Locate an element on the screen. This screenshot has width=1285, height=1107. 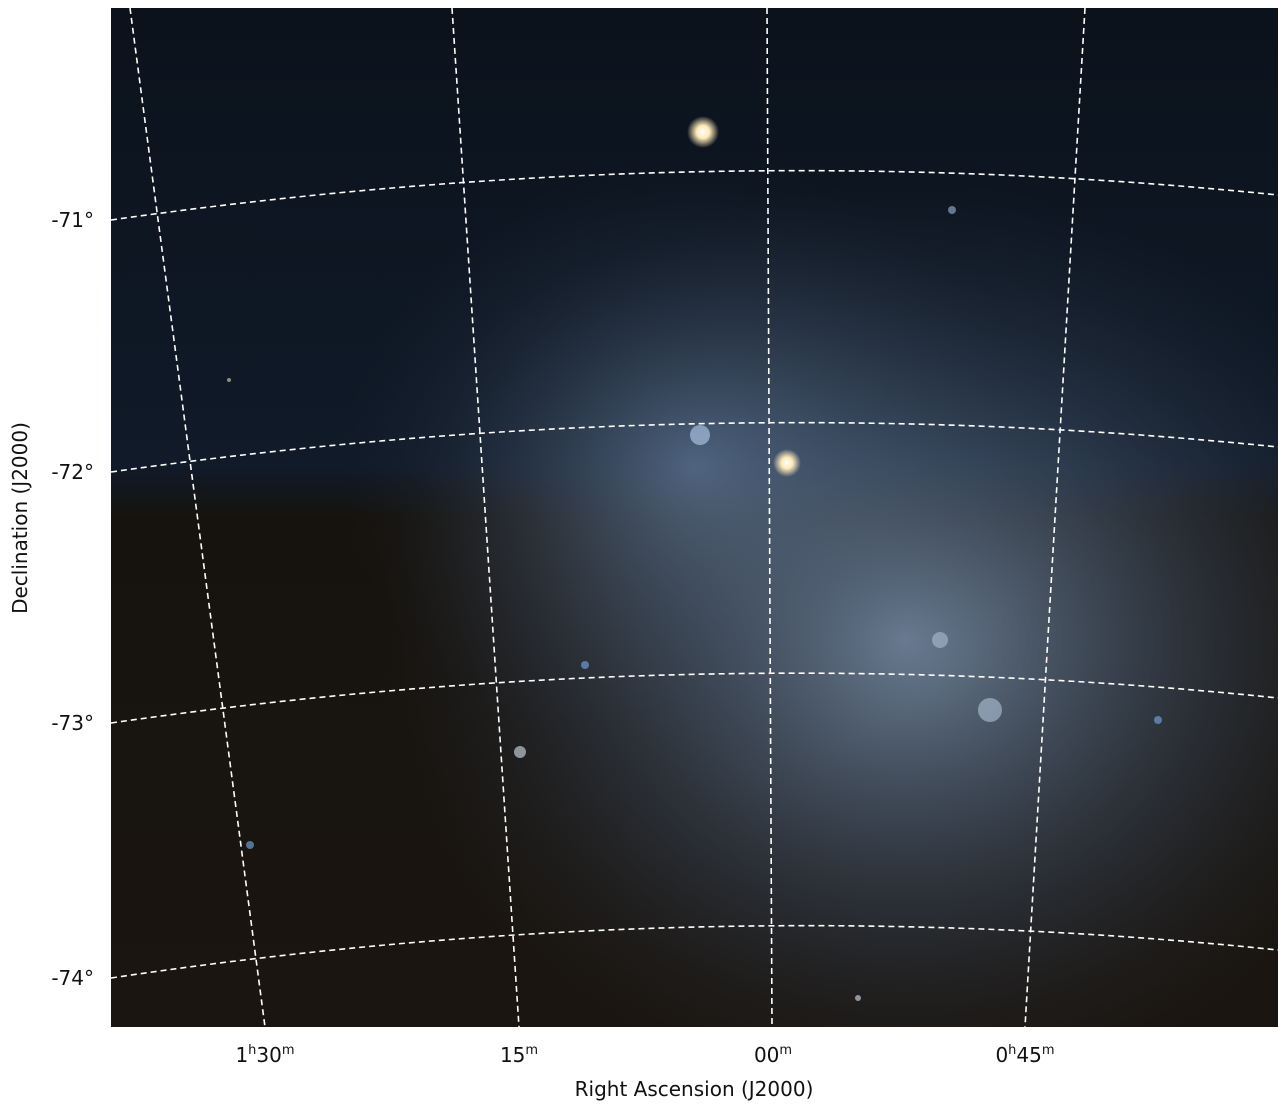
x-tick-label: 15m is located at coordinates (519, 1055).